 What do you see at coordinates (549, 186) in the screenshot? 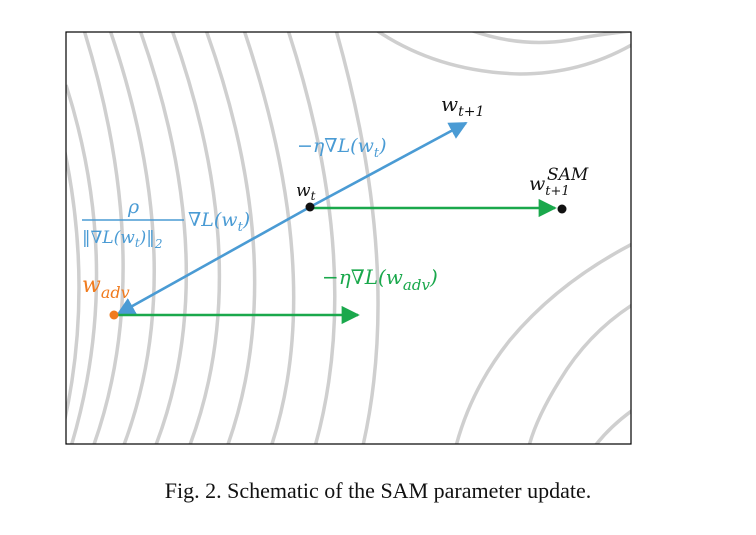
I see `label-w-sam: wt+1` at bounding box center [549, 186].